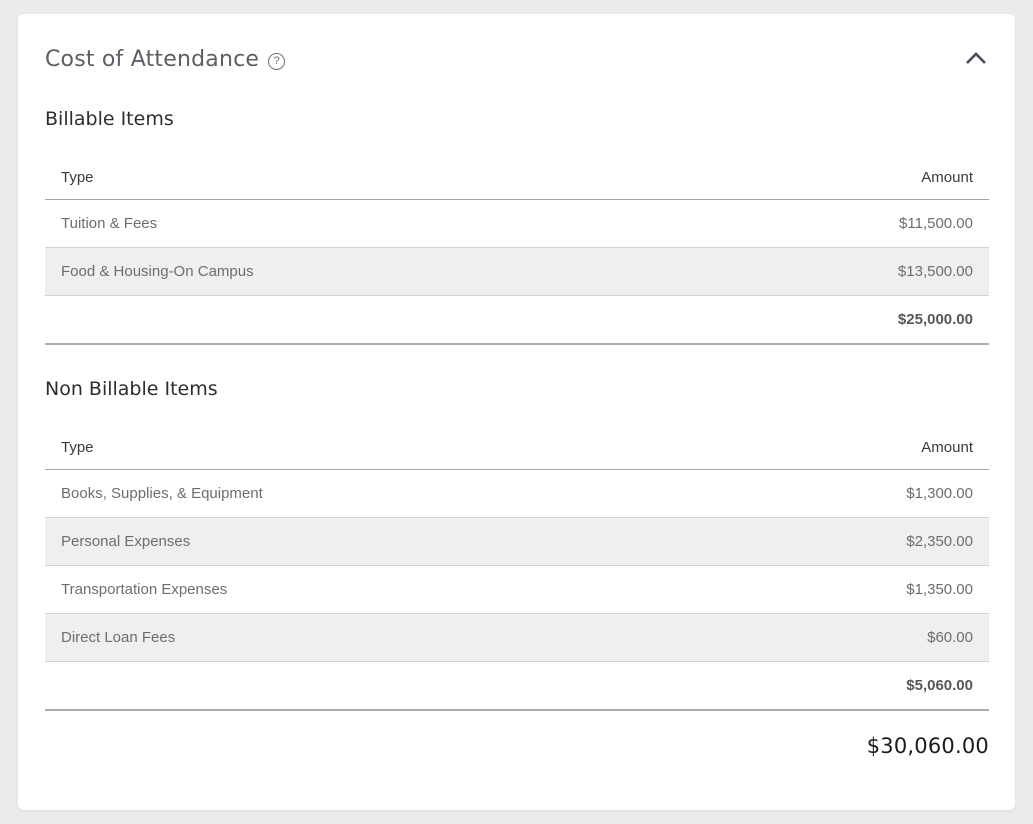 This screenshot has width=1033, height=824. I want to click on row-type: Tuition & Fees, so click(109, 223).